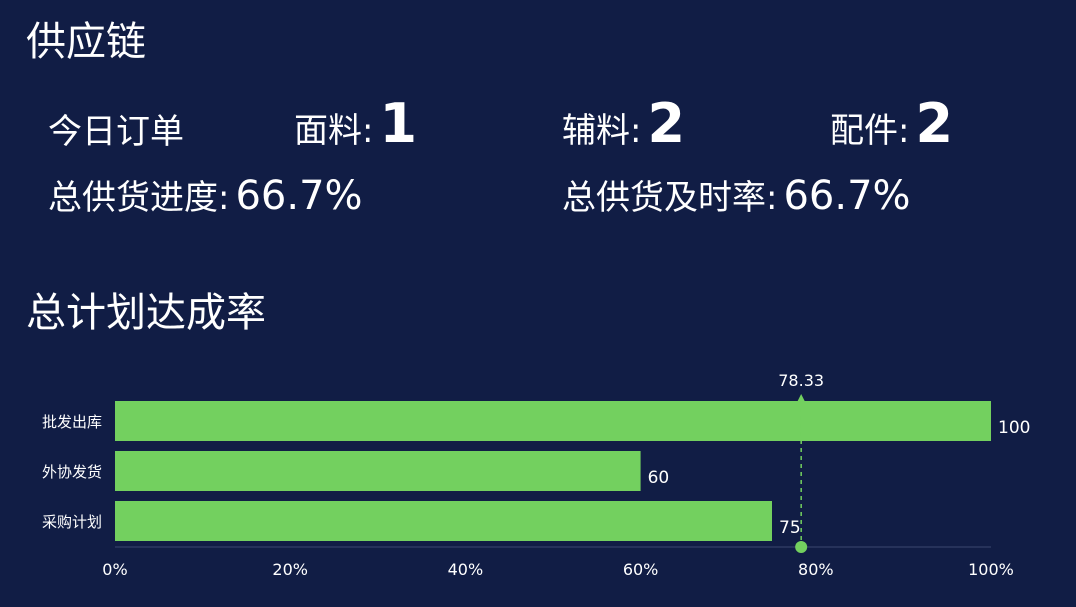  I want to click on ontime-rate-label: 总供货及时率:, so click(670, 198).